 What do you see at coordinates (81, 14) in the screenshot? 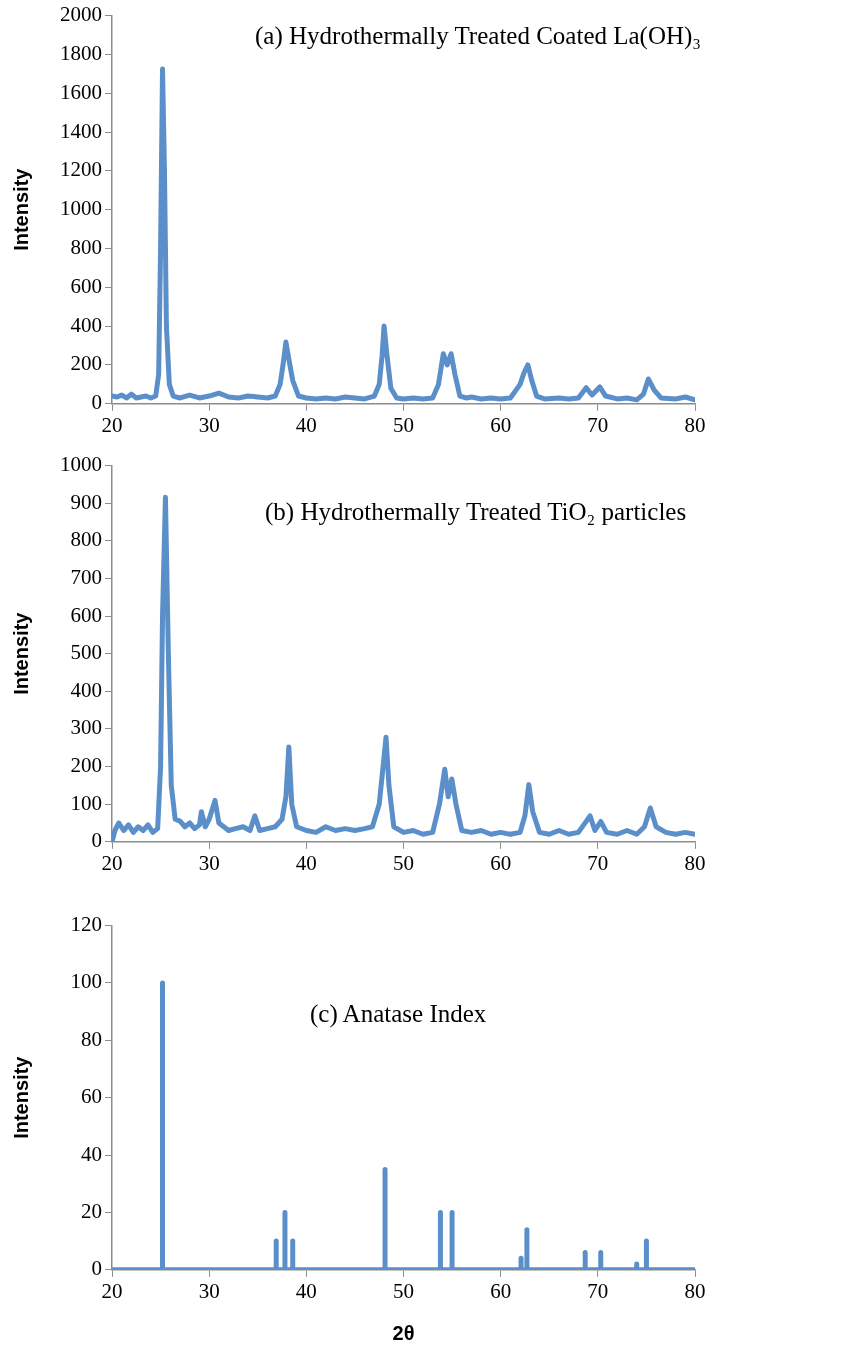
I see `y-tick-label: 2000` at bounding box center [81, 14].